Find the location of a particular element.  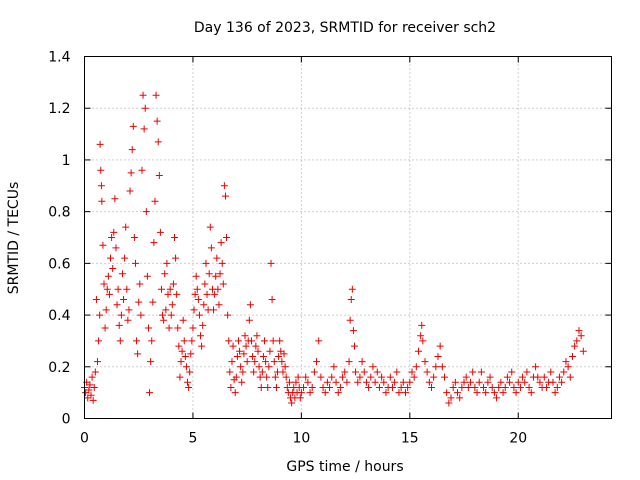

y-tick-label: 0.2 is located at coordinates (59, 368).